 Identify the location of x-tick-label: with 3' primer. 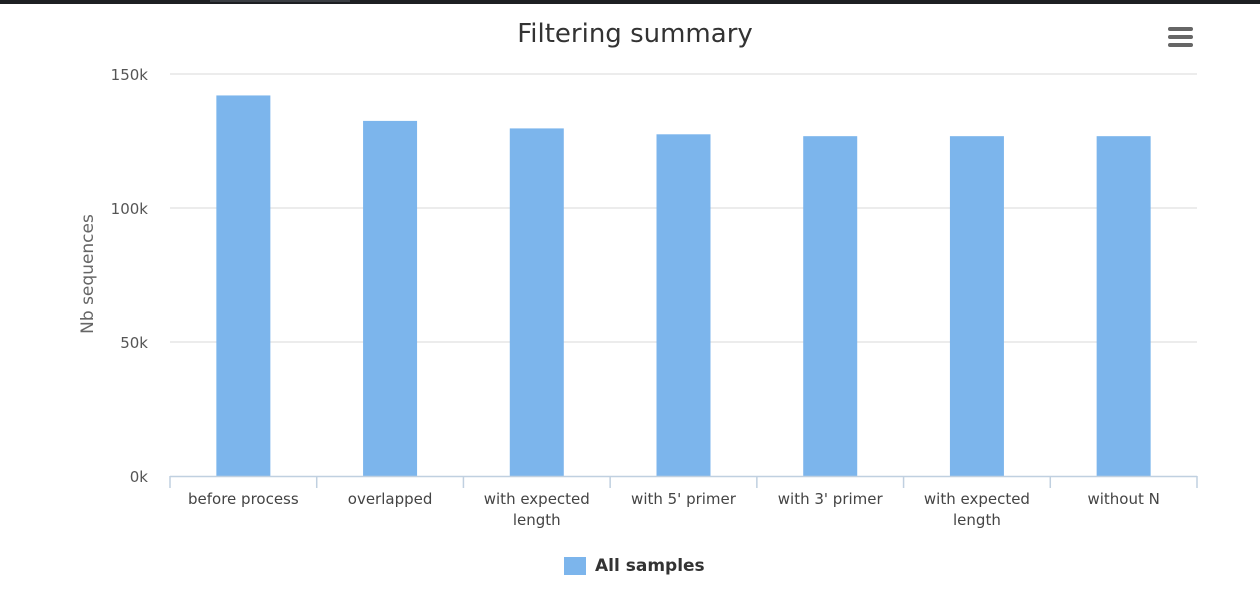
(831, 499).